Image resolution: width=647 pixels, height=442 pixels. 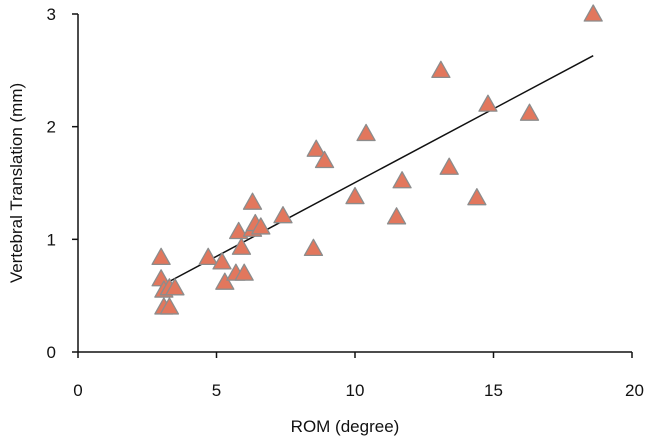 I want to click on y-axis-title: Vertebral Translation (mm), so click(x=16, y=183).